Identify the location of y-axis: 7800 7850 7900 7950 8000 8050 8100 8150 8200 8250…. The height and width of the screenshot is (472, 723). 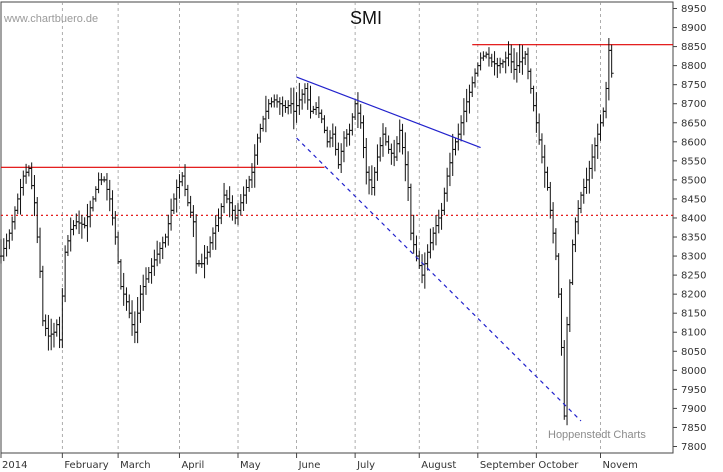
(689, 228).